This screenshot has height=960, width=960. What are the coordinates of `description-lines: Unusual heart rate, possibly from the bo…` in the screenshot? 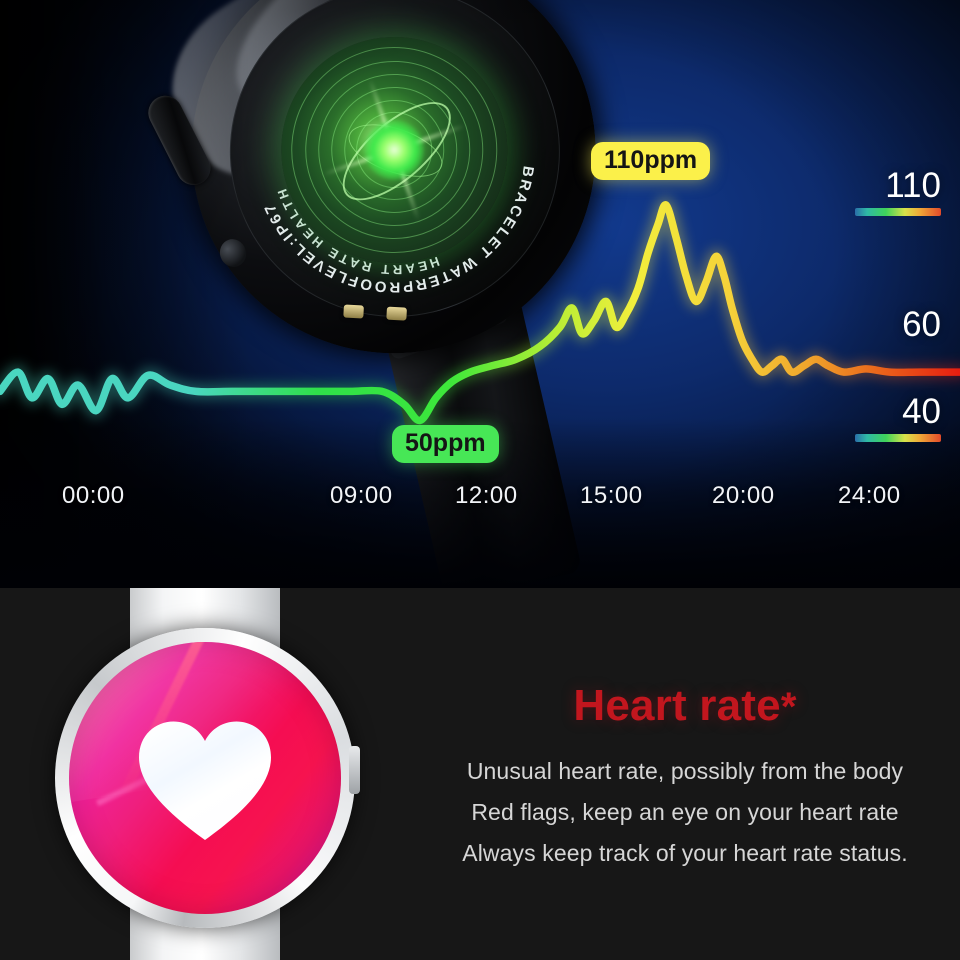 It's located at (685, 812).